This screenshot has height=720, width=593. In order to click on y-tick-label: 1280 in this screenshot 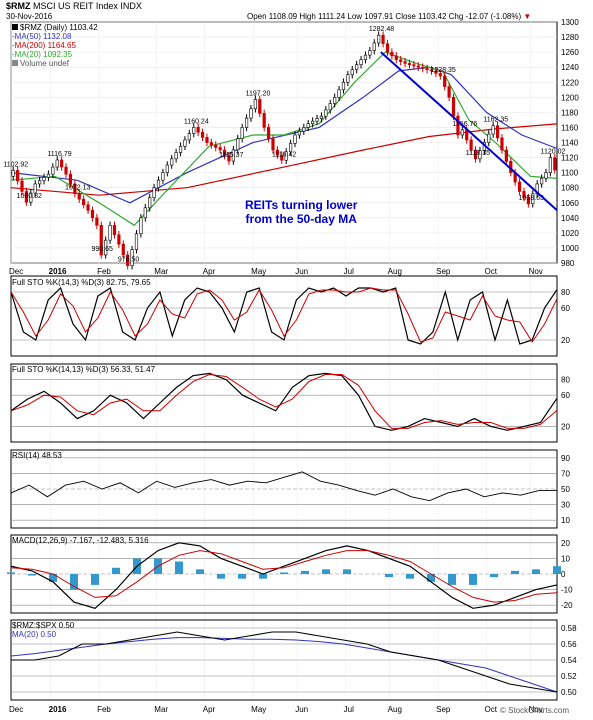, I will do `click(570, 37)`.